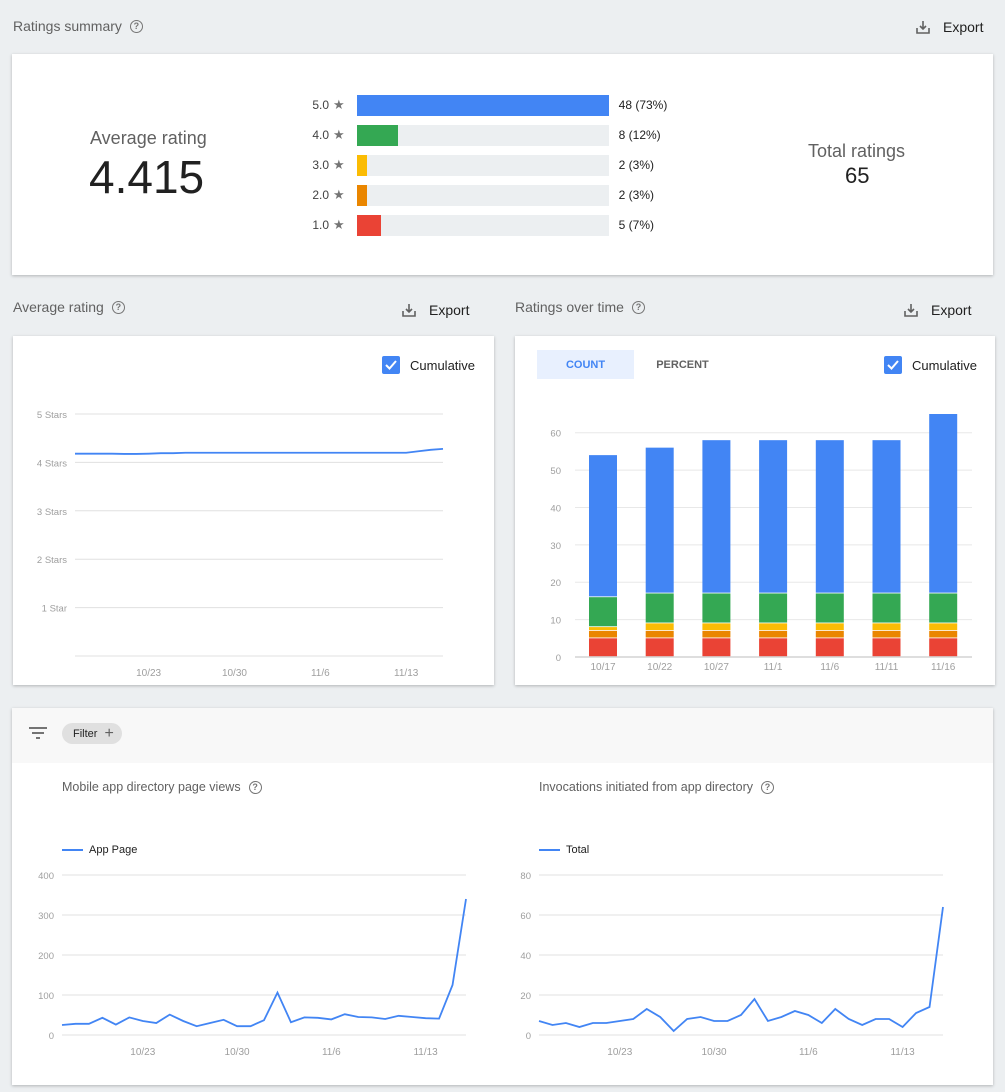  I want to click on y-tick-label: 300, so click(46, 916).